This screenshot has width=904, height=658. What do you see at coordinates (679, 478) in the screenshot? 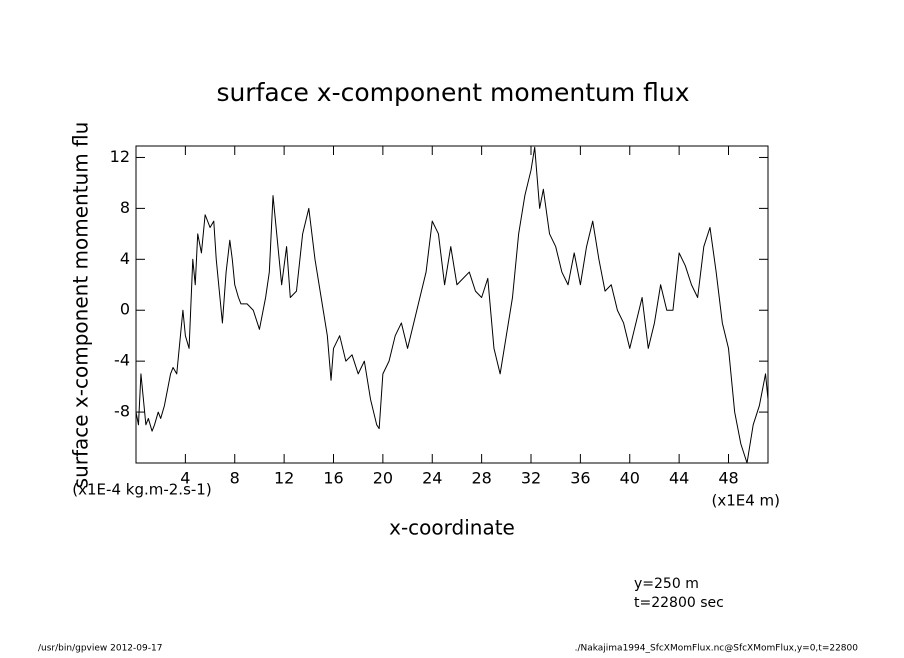
I see `x-tick-label: 44` at bounding box center [679, 478].